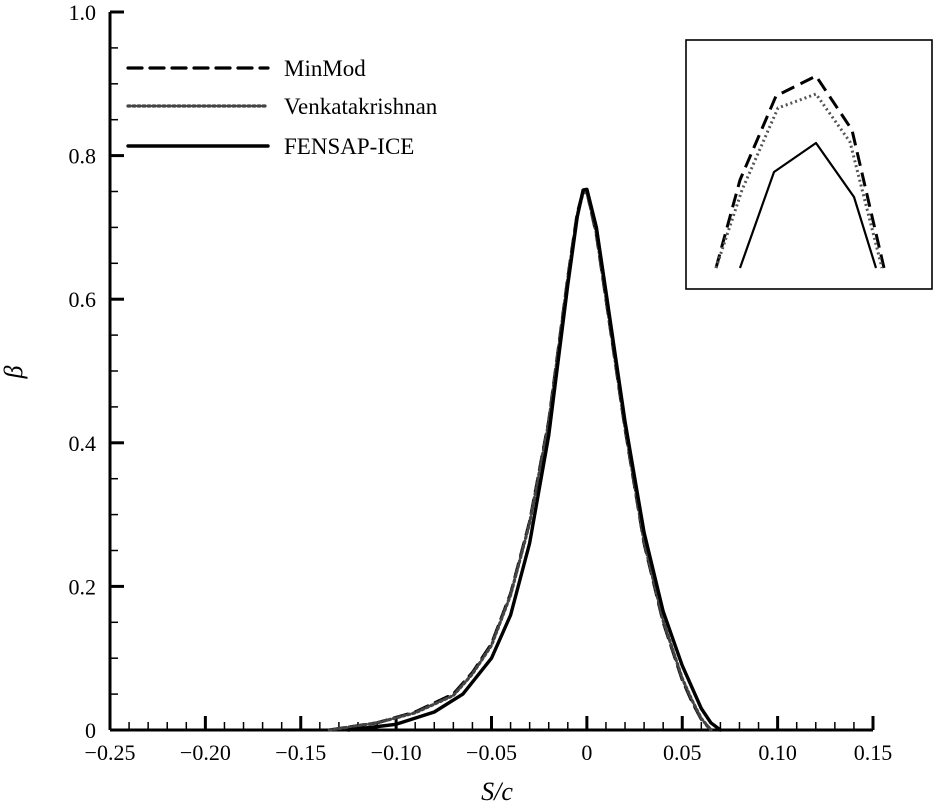 The width and height of the screenshot is (944, 809). I want to click on y-tick-label: 1.0, so click(83, 12).